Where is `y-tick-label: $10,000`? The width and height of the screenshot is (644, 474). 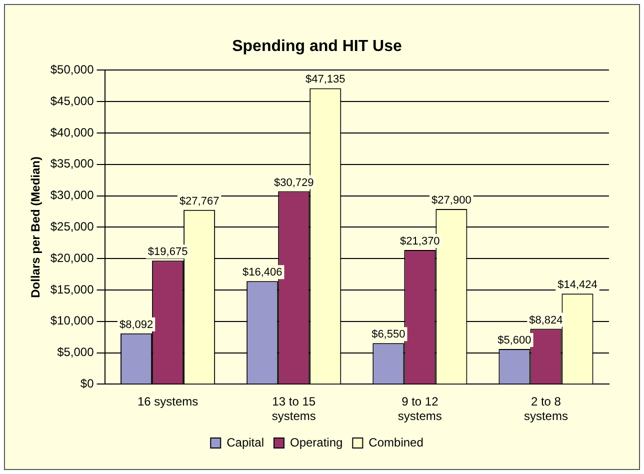 y-tick-label: $10,000 is located at coordinates (72, 321).